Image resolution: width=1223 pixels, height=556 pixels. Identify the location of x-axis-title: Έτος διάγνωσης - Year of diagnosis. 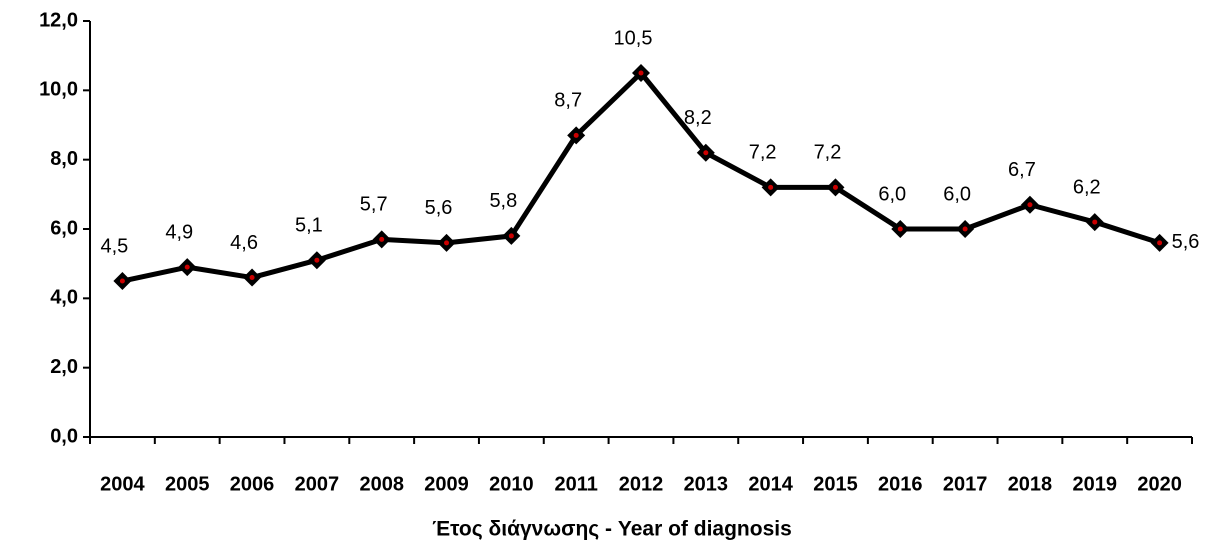
(612, 529).